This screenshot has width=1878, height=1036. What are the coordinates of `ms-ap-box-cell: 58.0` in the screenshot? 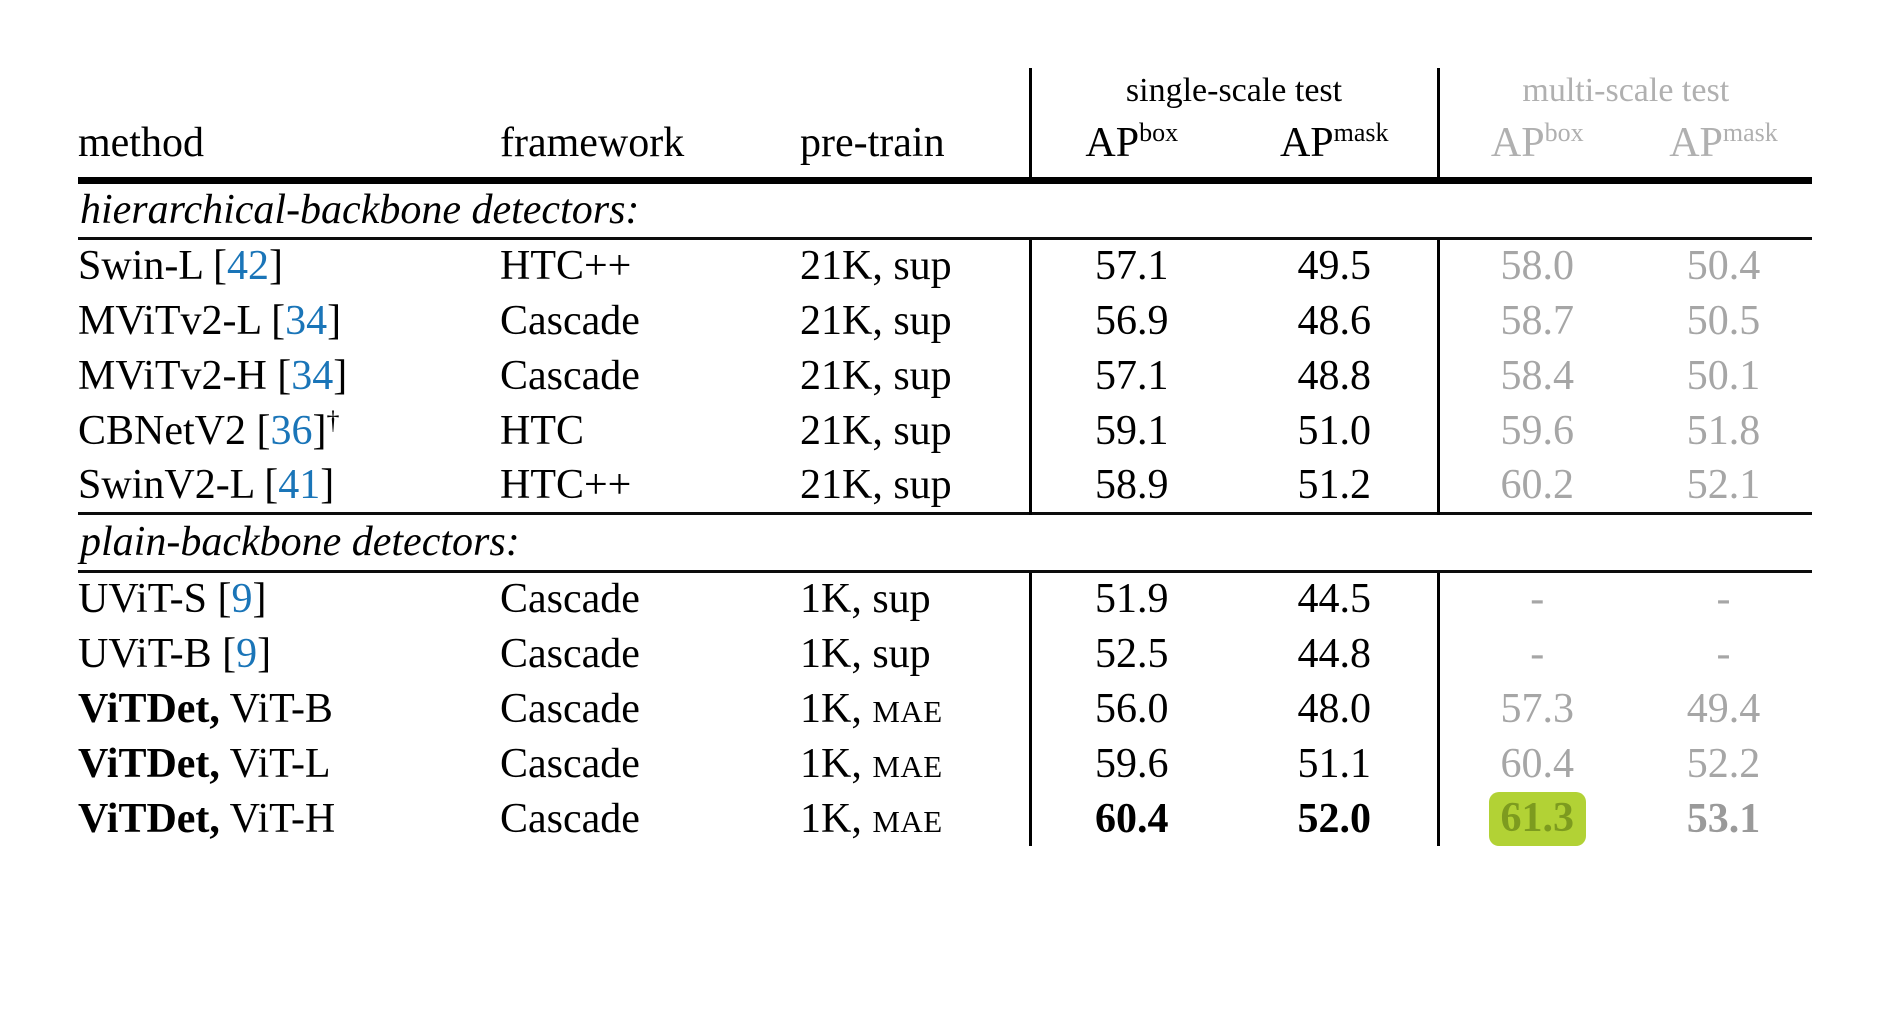 It's located at (1536, 265).